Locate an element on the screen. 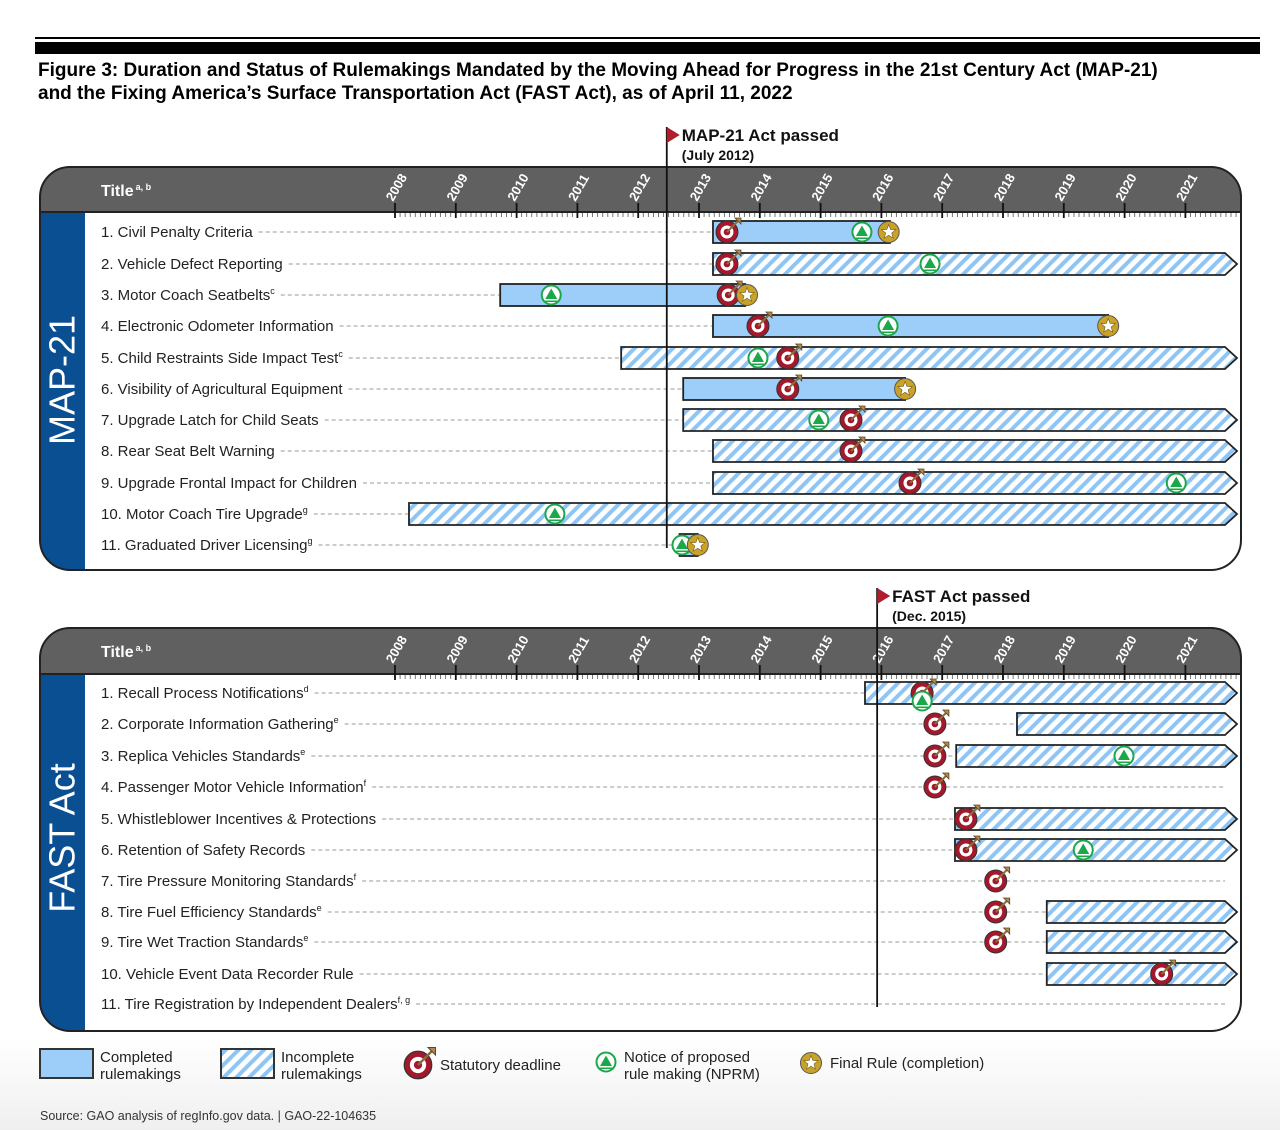  legend-incomplete-line2: rulemakings is located at coordinates (321, 1074).